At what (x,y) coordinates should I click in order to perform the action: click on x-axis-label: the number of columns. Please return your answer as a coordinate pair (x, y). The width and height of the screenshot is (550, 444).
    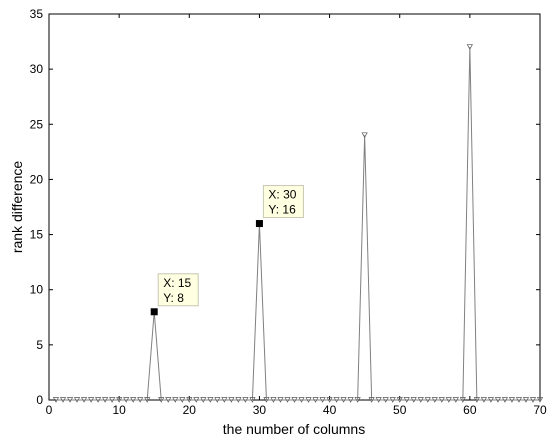
    Looking at the image, I should click on (294, 429).